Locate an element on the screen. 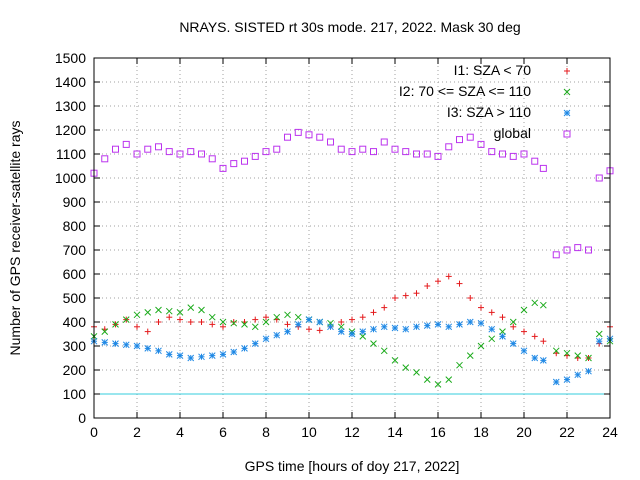  x-tick-label: 0 is located at coordinates (94, 432).